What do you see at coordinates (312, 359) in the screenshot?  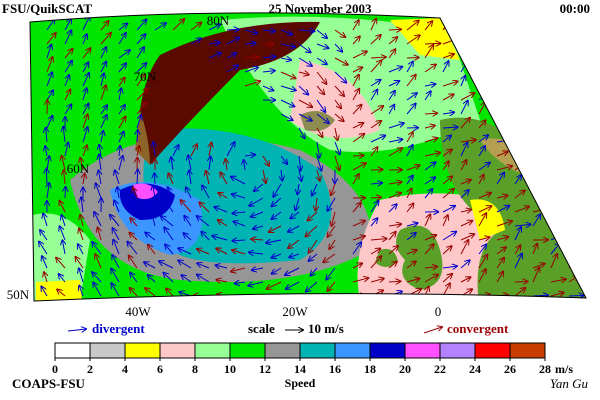 I see `colorbar: 0 2 4 6 8 10 12 14 16 18 20 22 24 26 28 m/s` at bounding box center [312, 359].